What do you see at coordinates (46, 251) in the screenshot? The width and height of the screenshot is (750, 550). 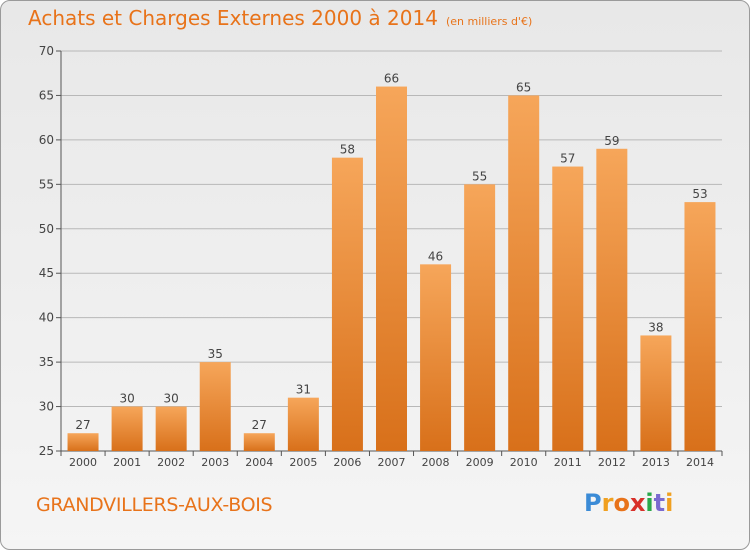 I see `y-tick-labels: 25 30 35 40 45 50 55 60 65 70` at bounding box center [46, 251].